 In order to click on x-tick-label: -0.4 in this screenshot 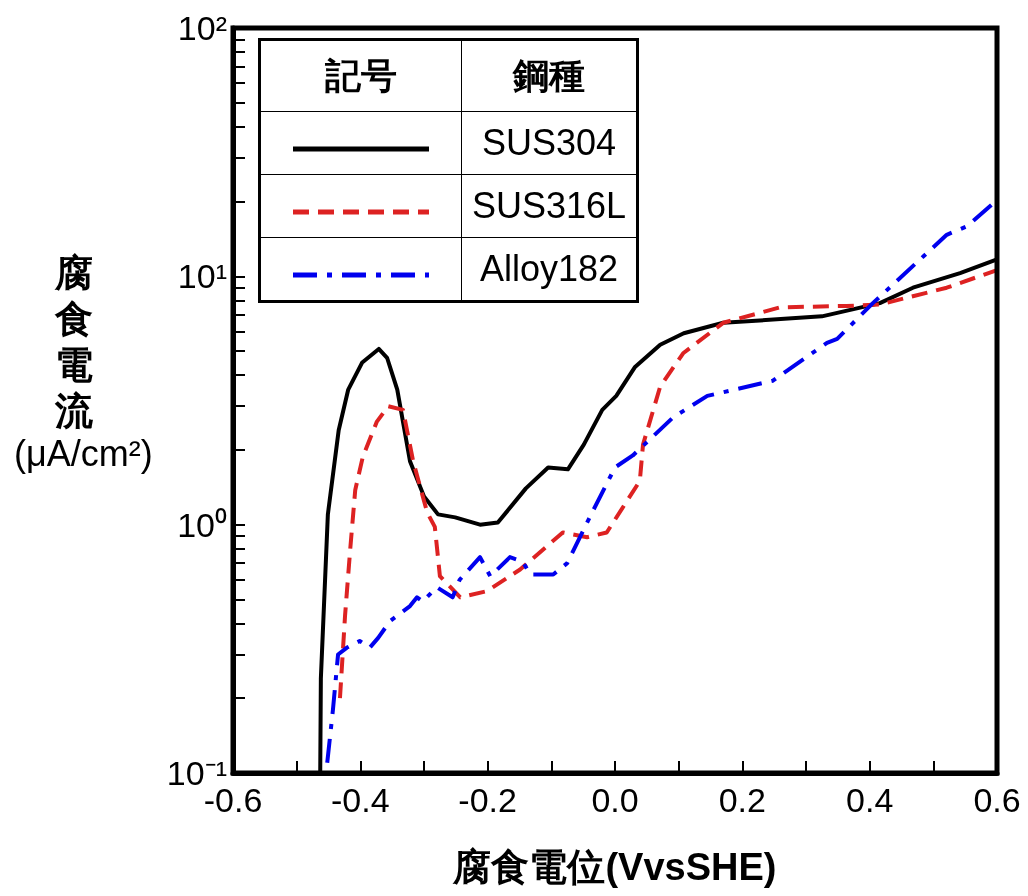, I will do `click(360, 800)`.